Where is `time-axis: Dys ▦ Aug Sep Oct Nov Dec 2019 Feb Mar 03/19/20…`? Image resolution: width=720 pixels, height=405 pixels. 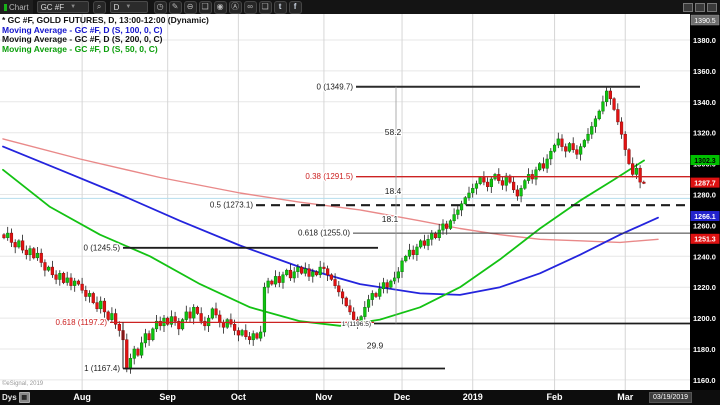 time-axis: Dys ▦ Aug Sep Oct Nov Dec 2019 Feb Mar 03/19/20… is located at coordinates (360, 397).